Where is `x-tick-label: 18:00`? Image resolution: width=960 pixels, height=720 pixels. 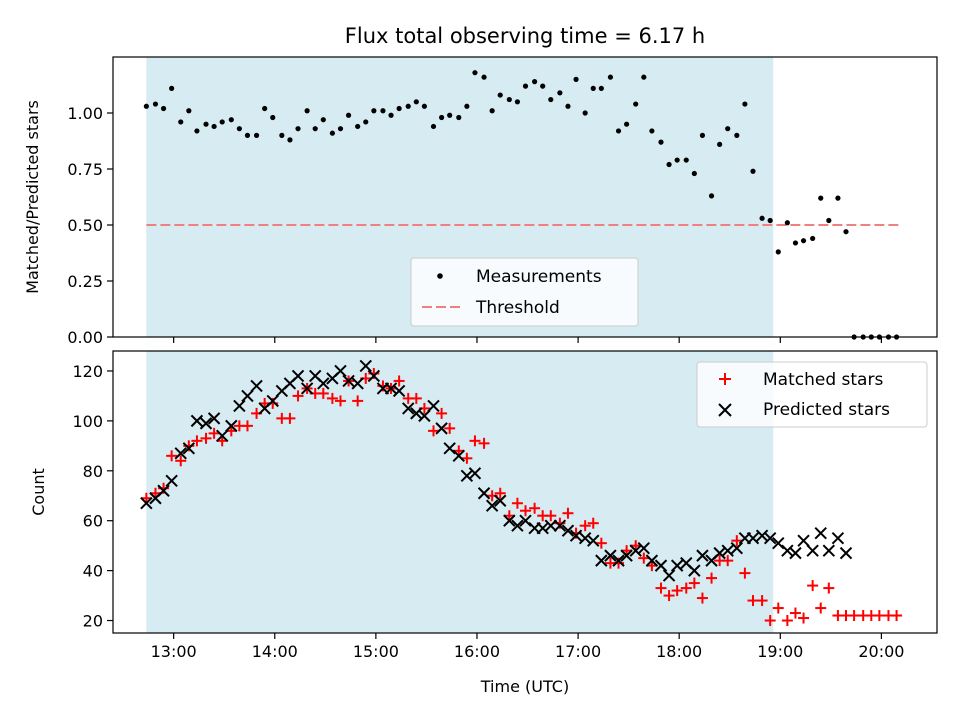 x-tick-label: 18:00 is located at coordinates (679, 651).